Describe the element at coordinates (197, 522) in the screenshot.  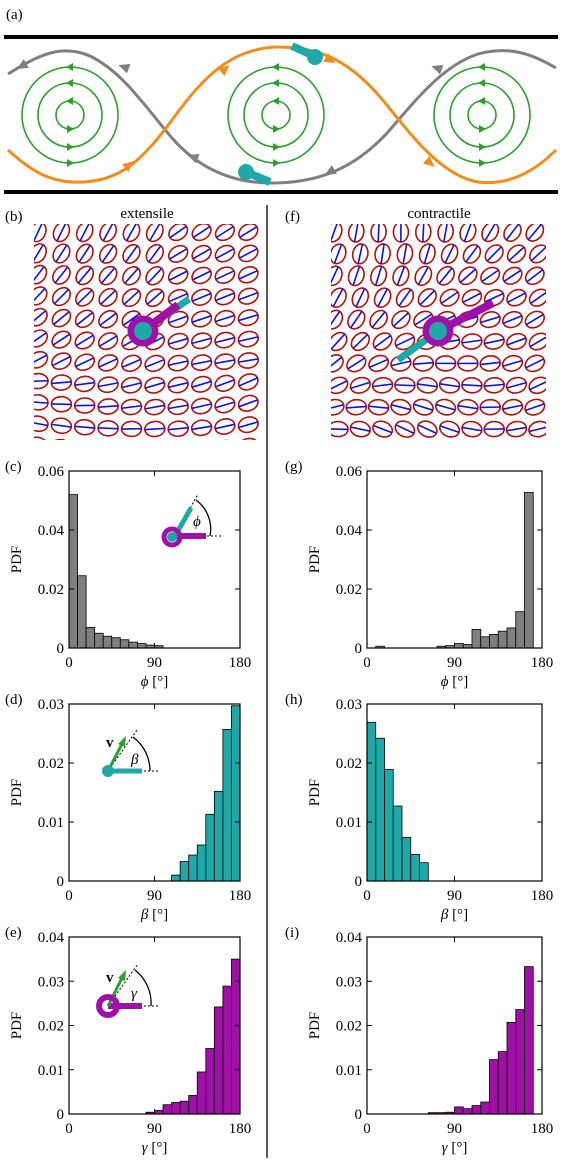
I see `inset-phi-symbol: ϕ` at that location.